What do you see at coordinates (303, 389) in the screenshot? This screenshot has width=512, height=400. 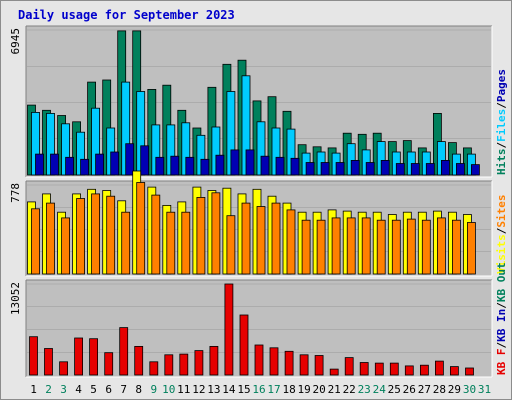 I see `x-tick-label: 19` at bounding box center [303, 389].